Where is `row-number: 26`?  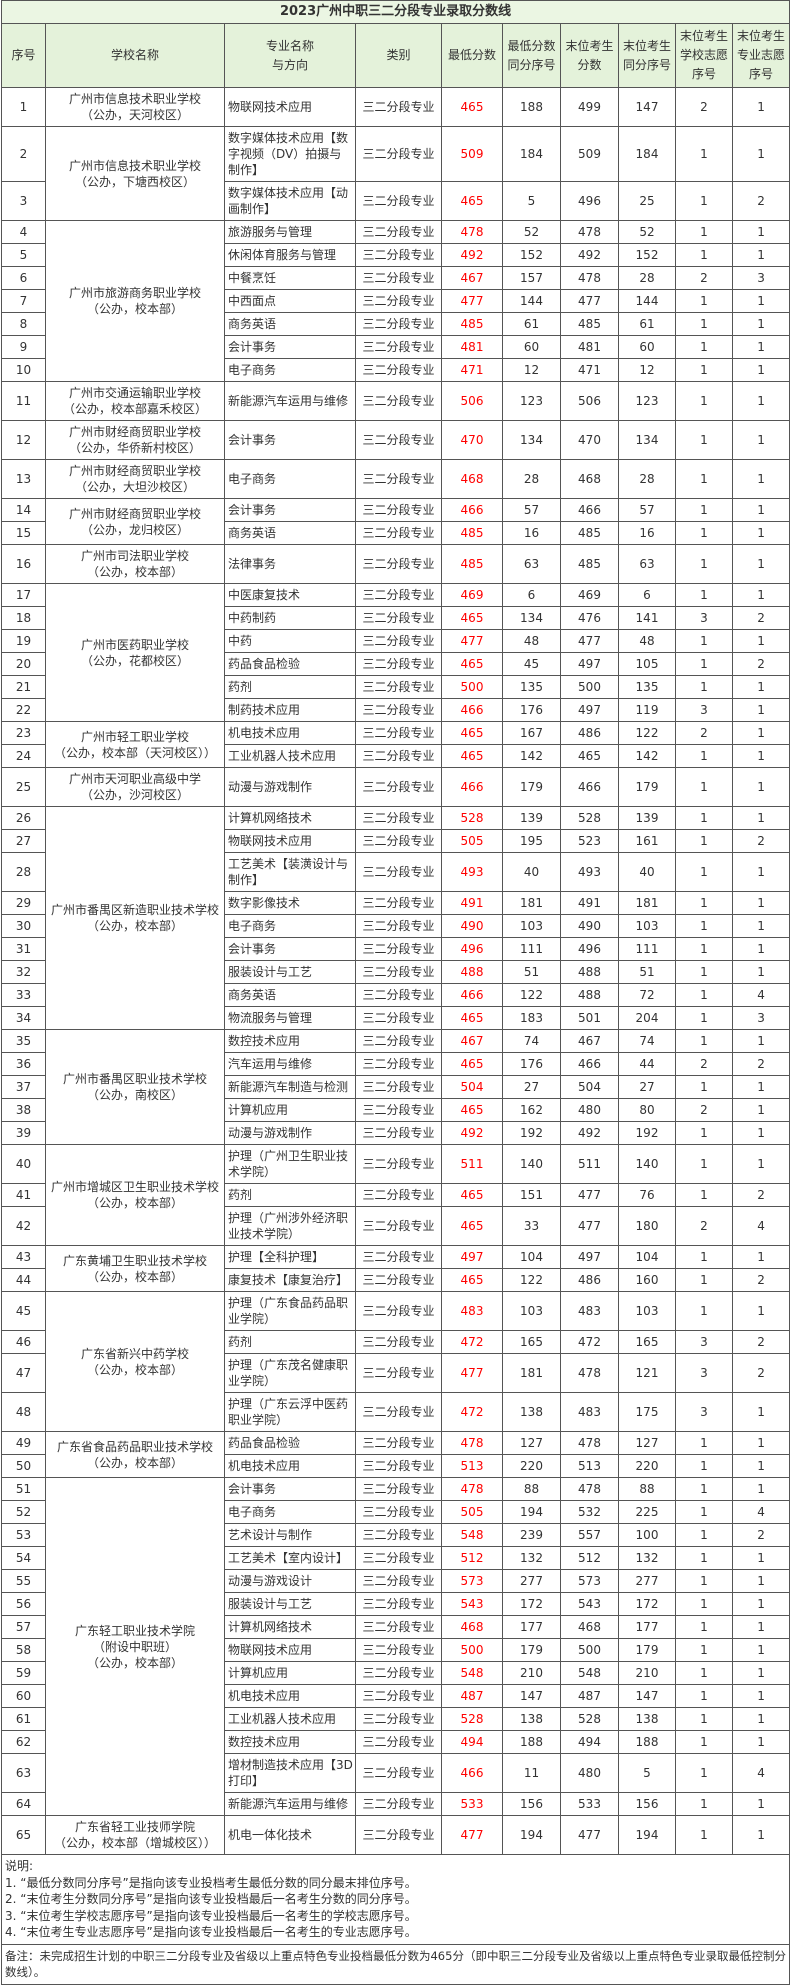 row-number: 26 is located at coordinates (23, 818).